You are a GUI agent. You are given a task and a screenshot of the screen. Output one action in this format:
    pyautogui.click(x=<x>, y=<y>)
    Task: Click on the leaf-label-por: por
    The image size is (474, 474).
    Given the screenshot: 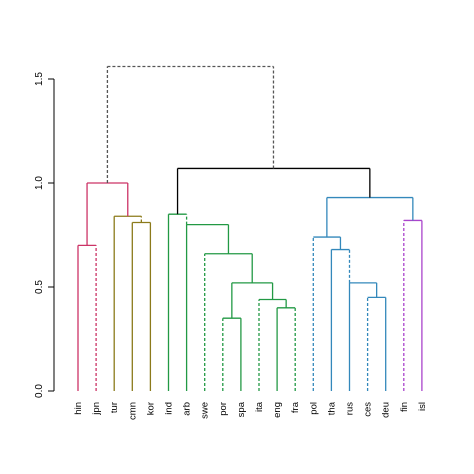 What is the action you would take?
    pyautogui.click(x=223, y=409)
    